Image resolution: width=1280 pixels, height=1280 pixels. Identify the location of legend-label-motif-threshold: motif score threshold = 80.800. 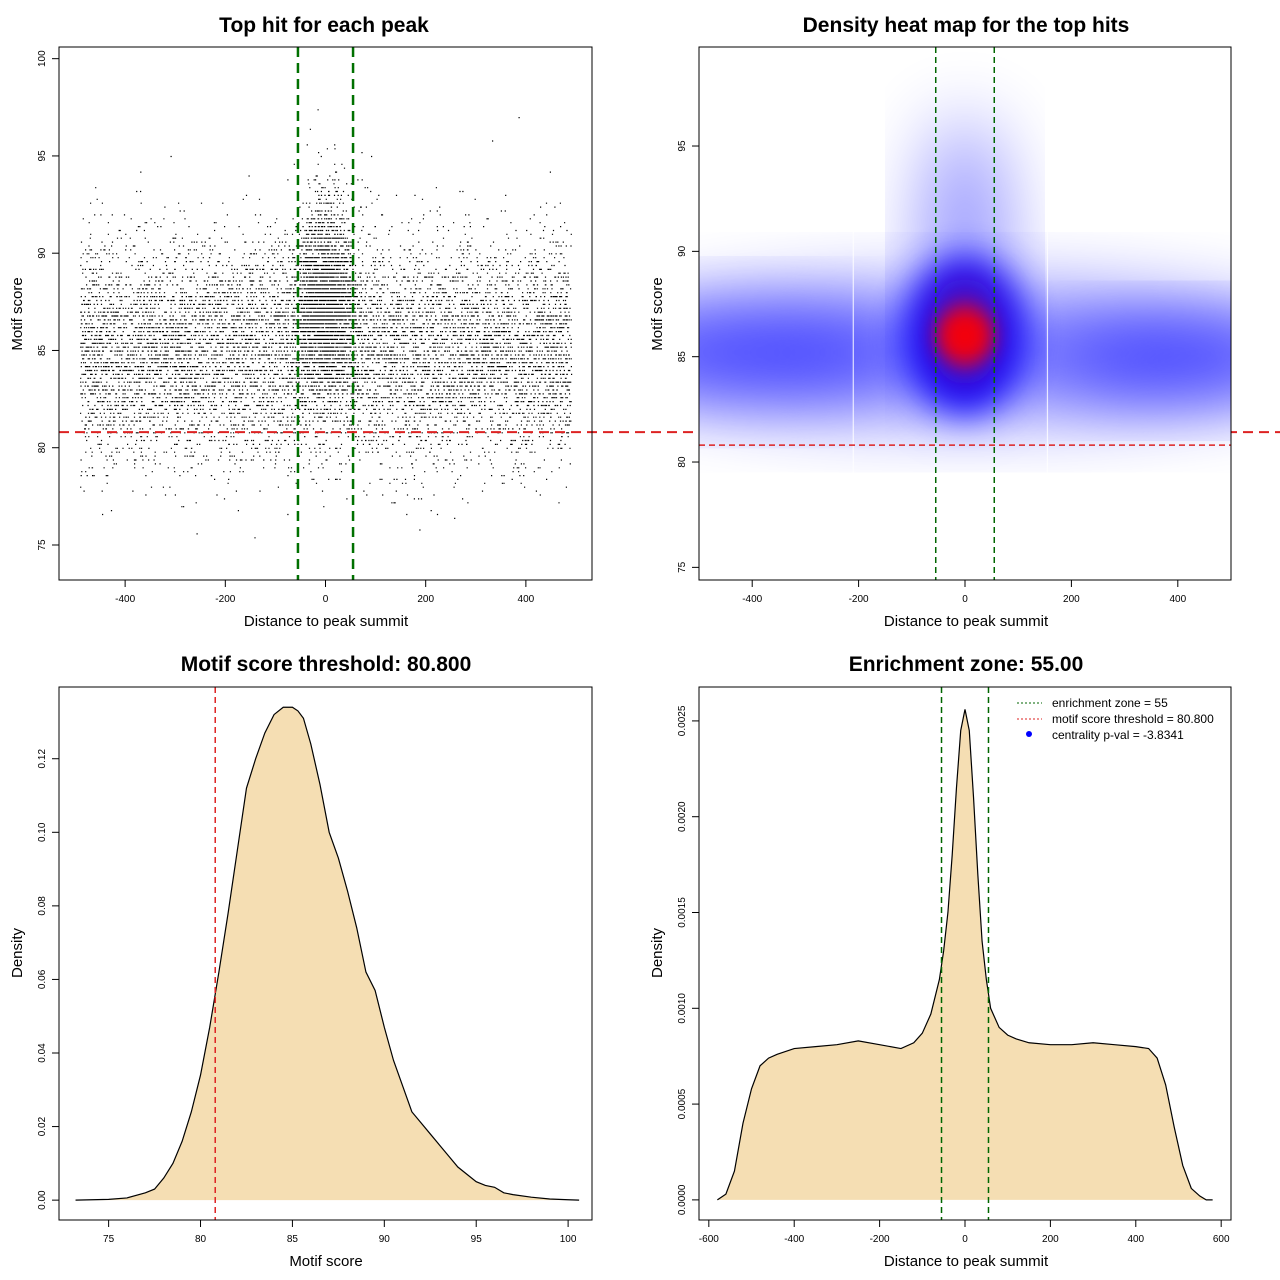
(1133, 719).